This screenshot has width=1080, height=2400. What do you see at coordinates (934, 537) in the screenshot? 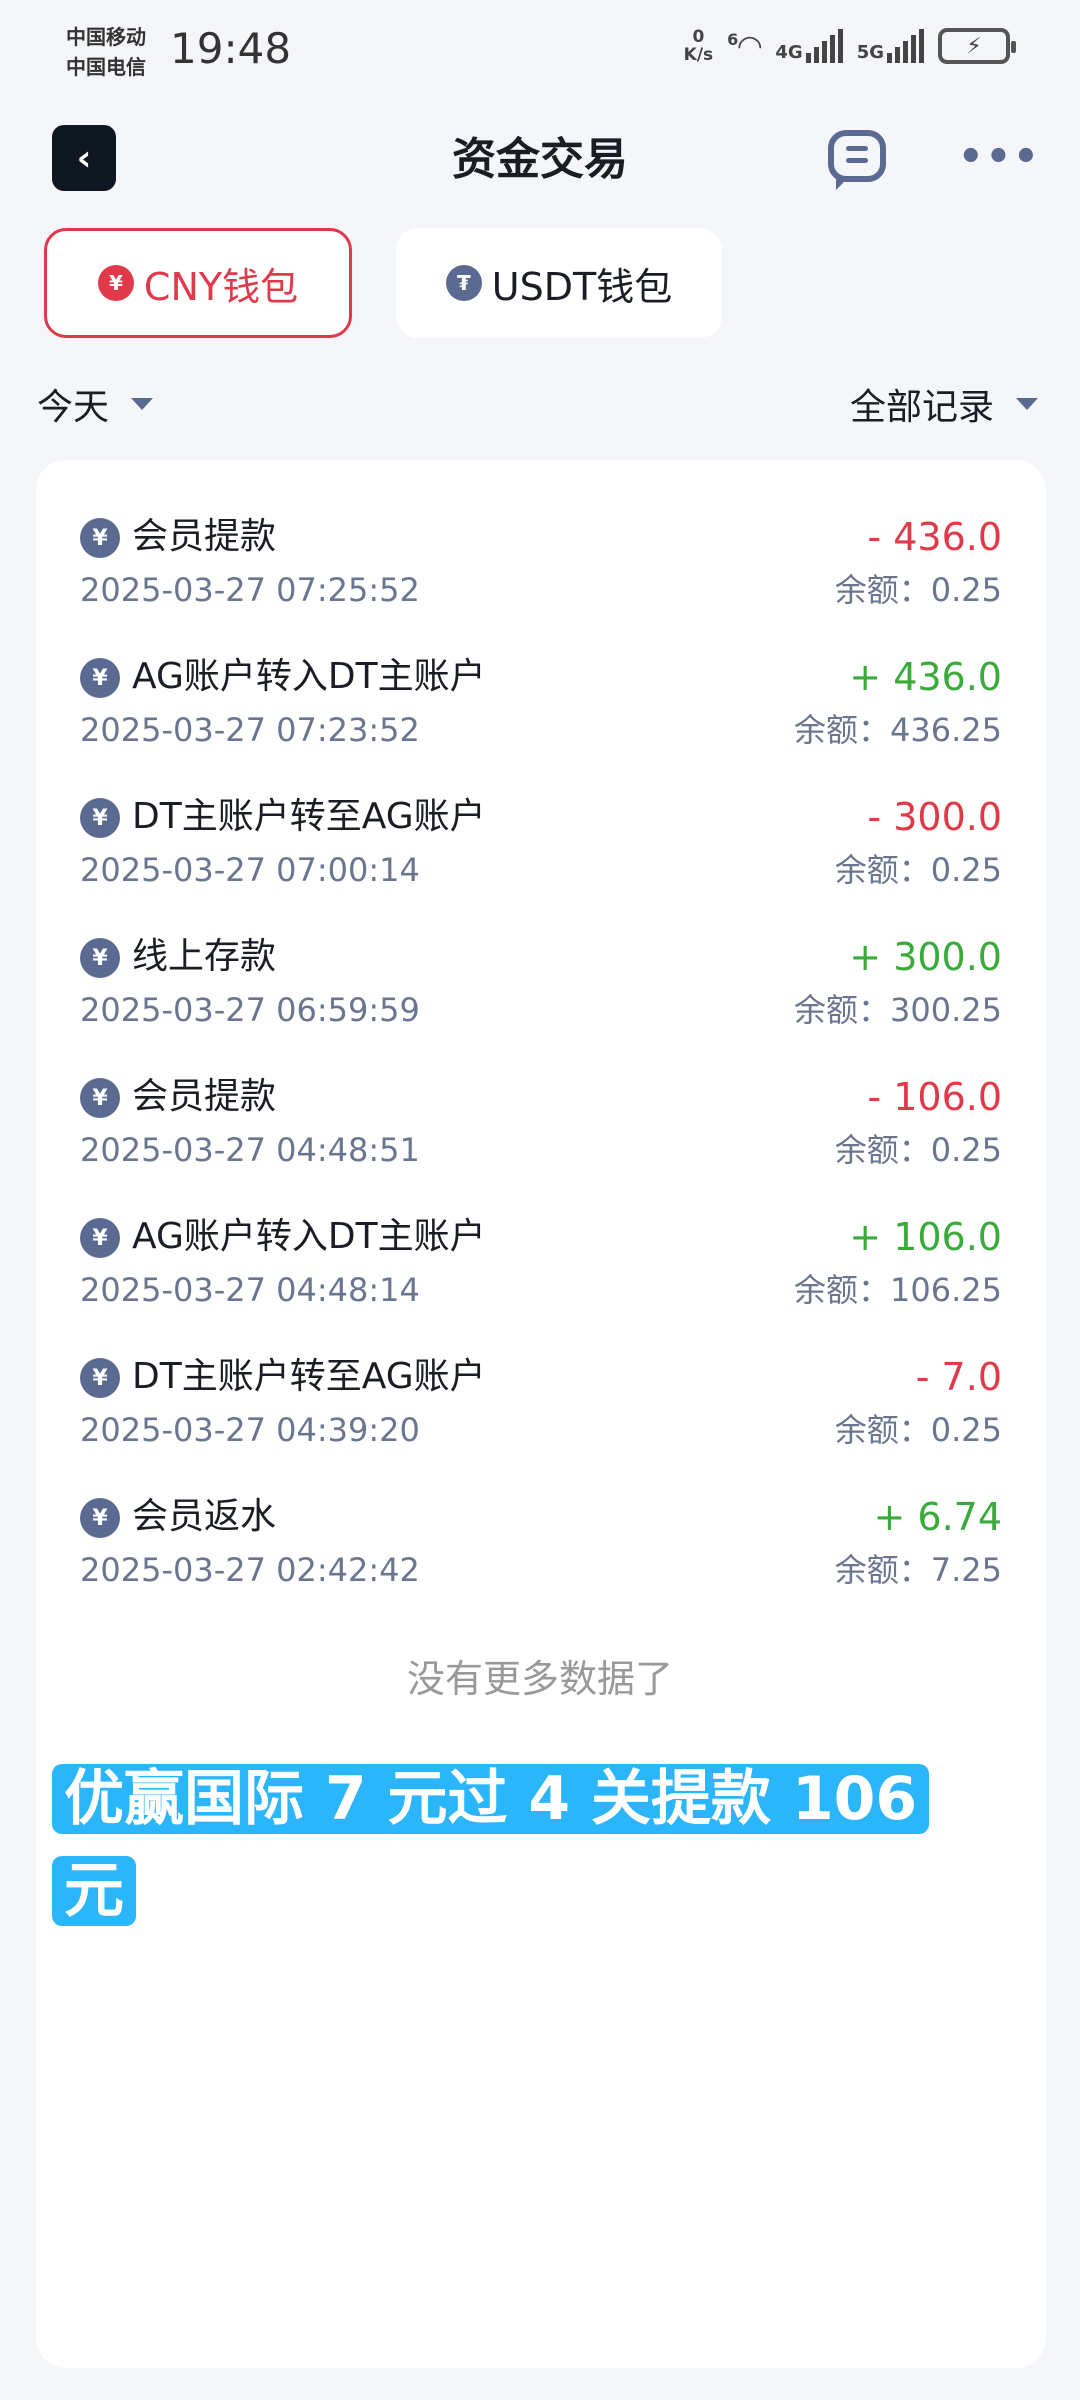
I see `transaction-amount: - 436.0` at bounding box center [934, 537].